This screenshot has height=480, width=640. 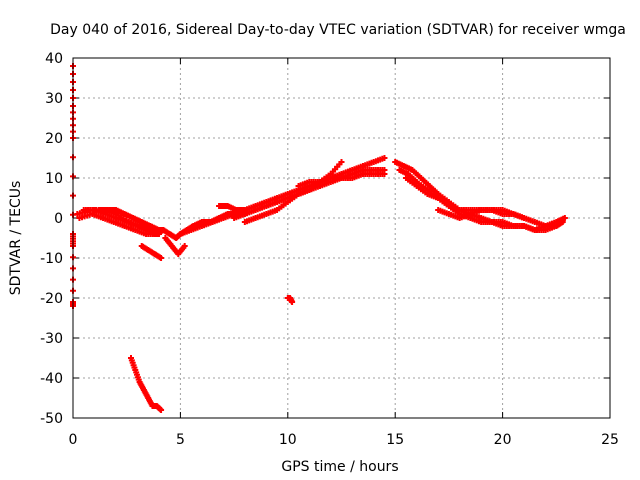 I want to click on y-tick-label: 30, so click(x=54, y=99).